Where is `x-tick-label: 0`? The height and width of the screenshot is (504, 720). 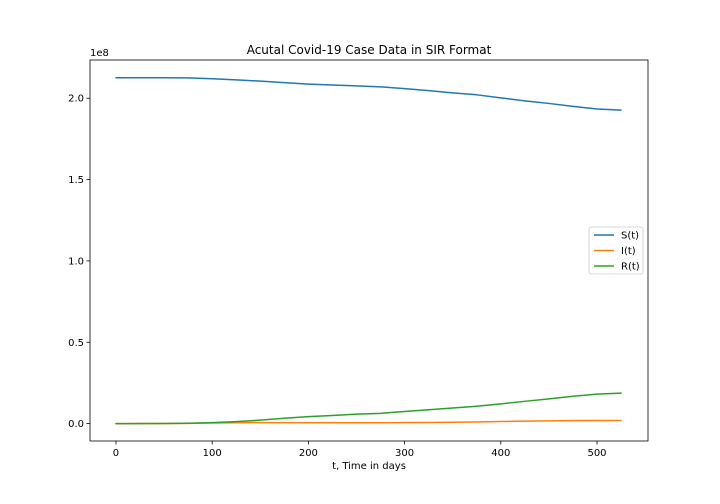 x-tick-label: 0 is located at coordinates (116, 453).